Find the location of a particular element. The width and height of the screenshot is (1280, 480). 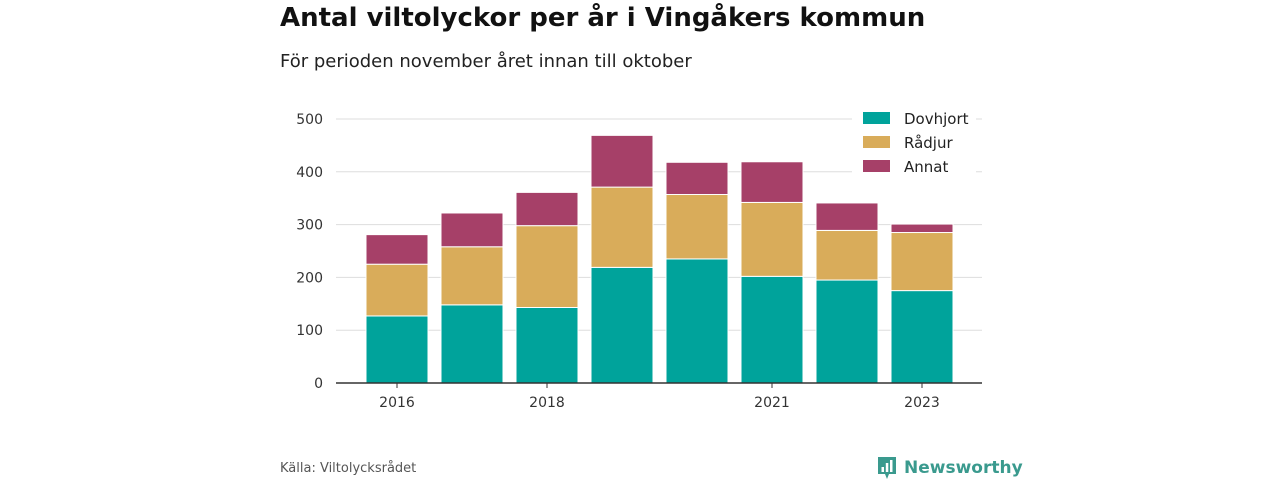

y-tick-label: 100 is located at coordinates (309, 331).